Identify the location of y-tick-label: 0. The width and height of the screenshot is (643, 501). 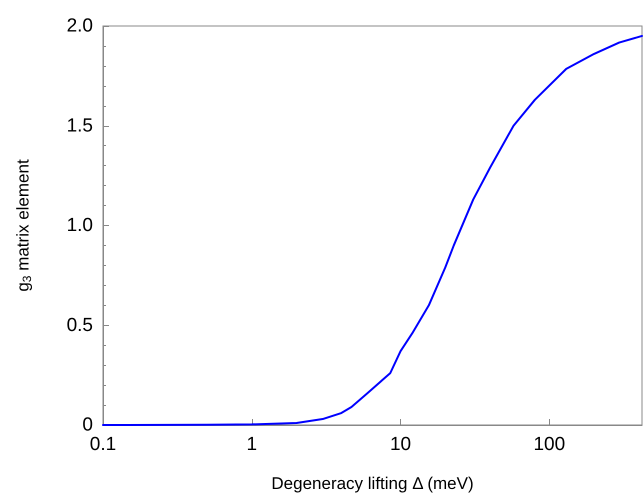
(87, 425).